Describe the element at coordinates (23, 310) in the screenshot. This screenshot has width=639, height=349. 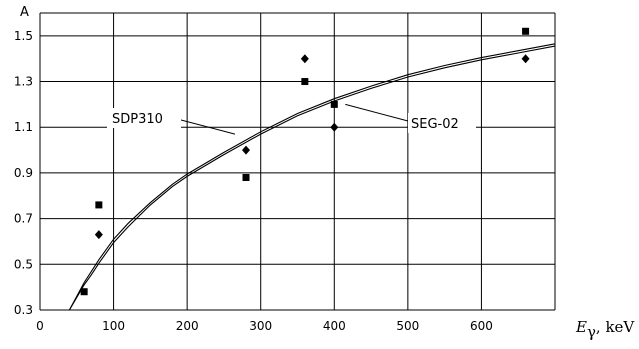
I see `y-tick-label: 0.3` at that location.